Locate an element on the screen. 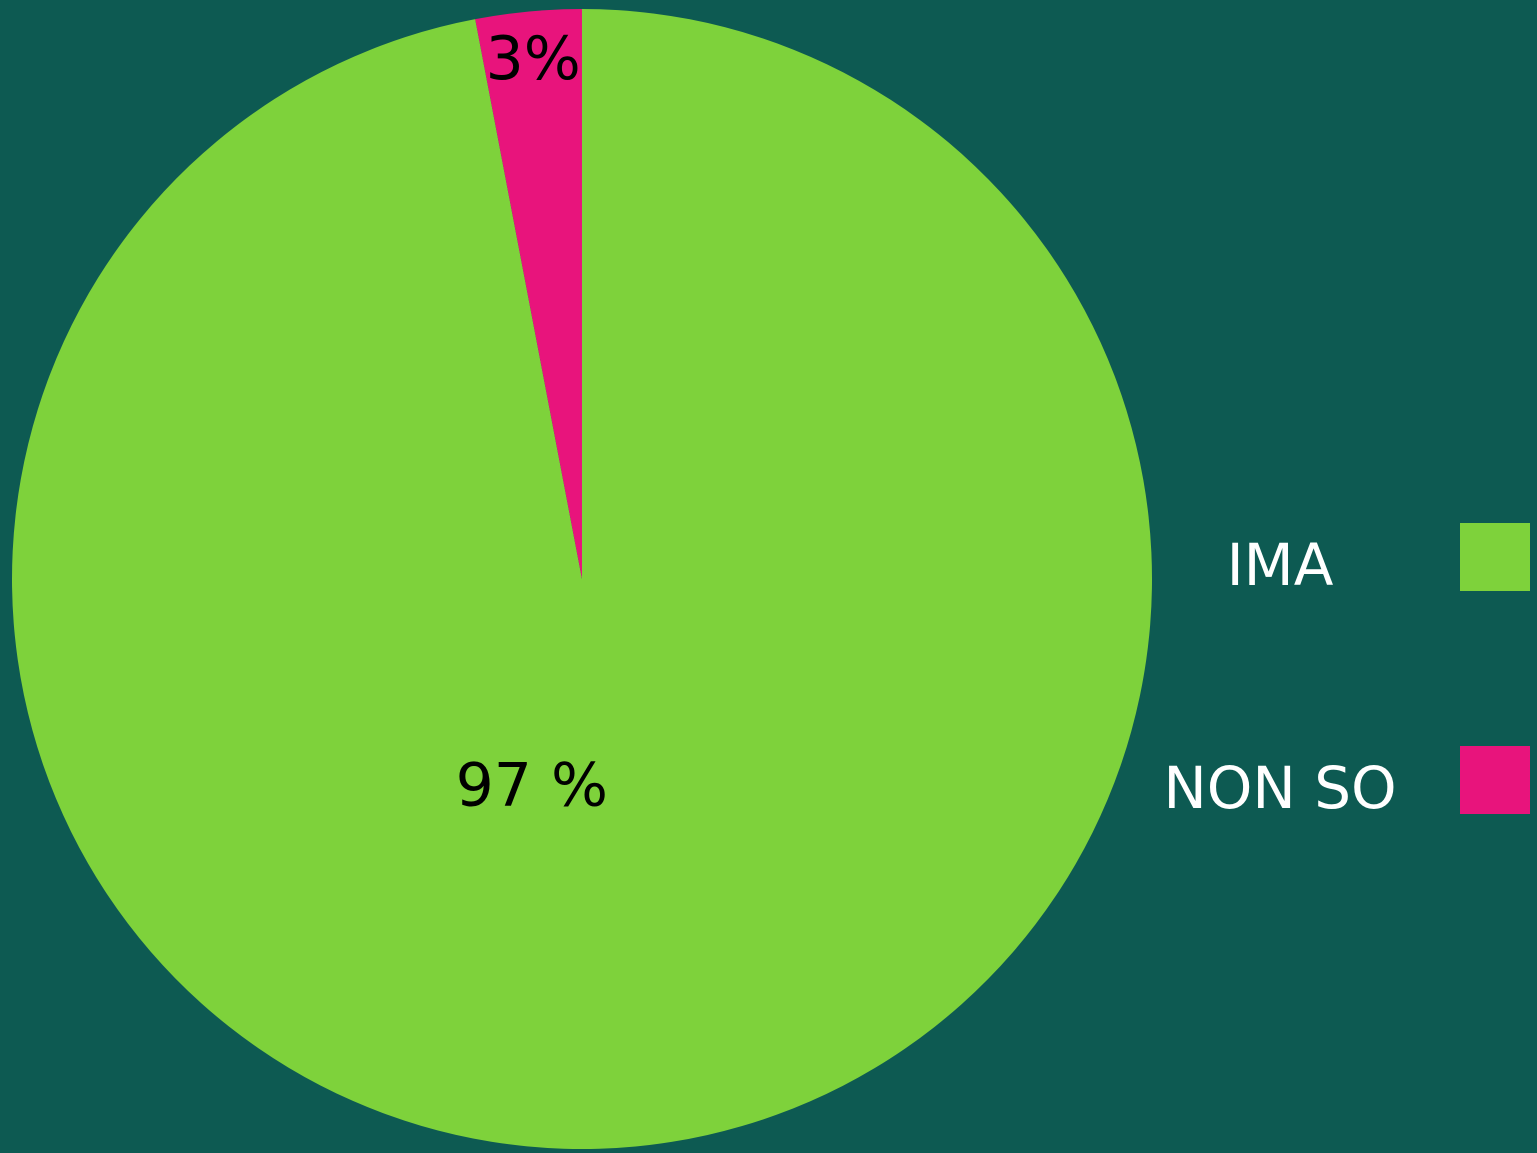  legend-label: NON SO is located at coordinates (1279, 788).